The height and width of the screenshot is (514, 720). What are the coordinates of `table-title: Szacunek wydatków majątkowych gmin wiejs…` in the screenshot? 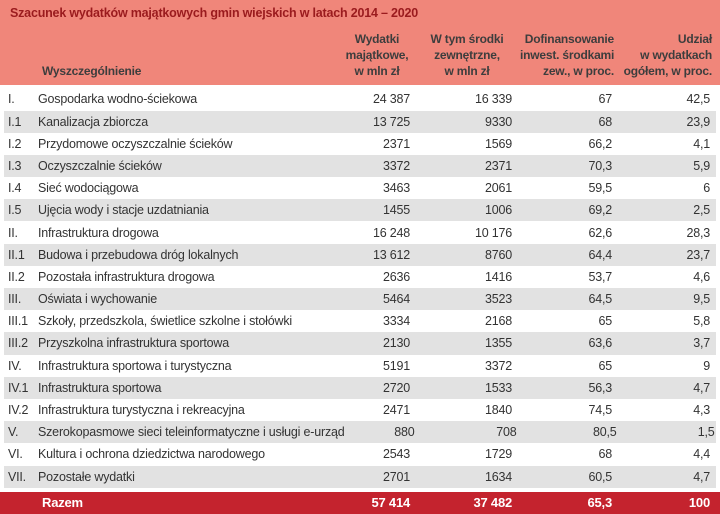 It's located at (214, 13).